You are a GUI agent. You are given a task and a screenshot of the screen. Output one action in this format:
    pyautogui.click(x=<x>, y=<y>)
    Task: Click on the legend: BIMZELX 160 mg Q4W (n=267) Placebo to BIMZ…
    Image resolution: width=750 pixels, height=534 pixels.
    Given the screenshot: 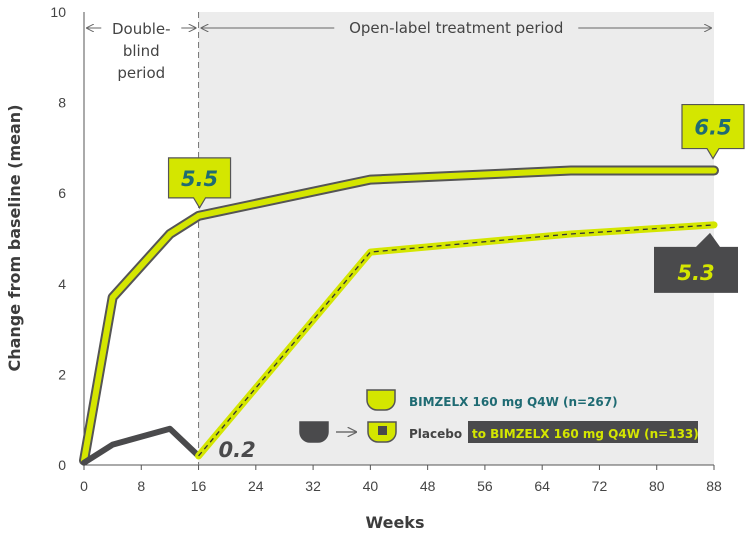 What is the action you would take?
    pyautogui.click(x=499, y=416)
    